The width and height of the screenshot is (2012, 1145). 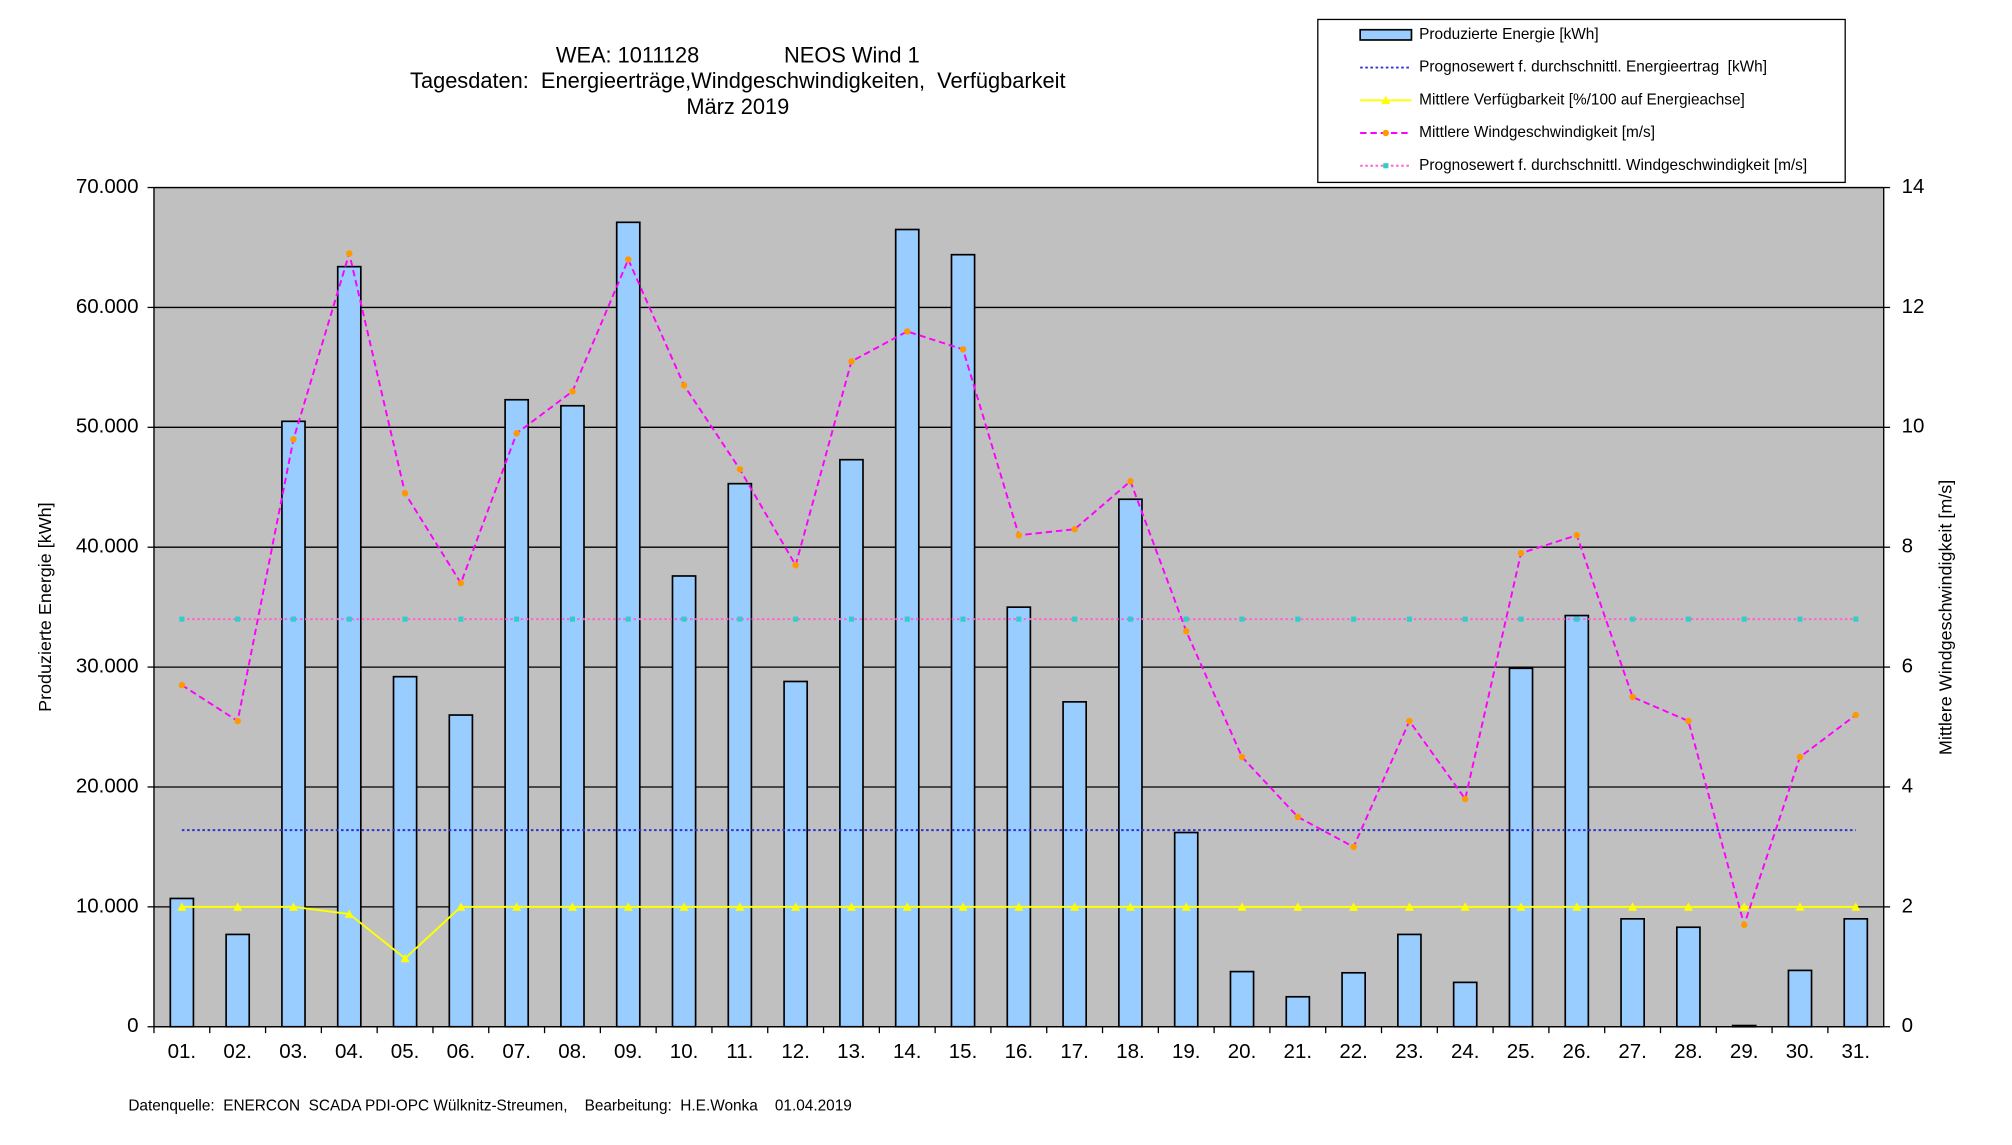 What do you see at coordinates (107, 546) in the screenshot?
I see `y-tick-label: 40.000` at bounding box center [107, 546].